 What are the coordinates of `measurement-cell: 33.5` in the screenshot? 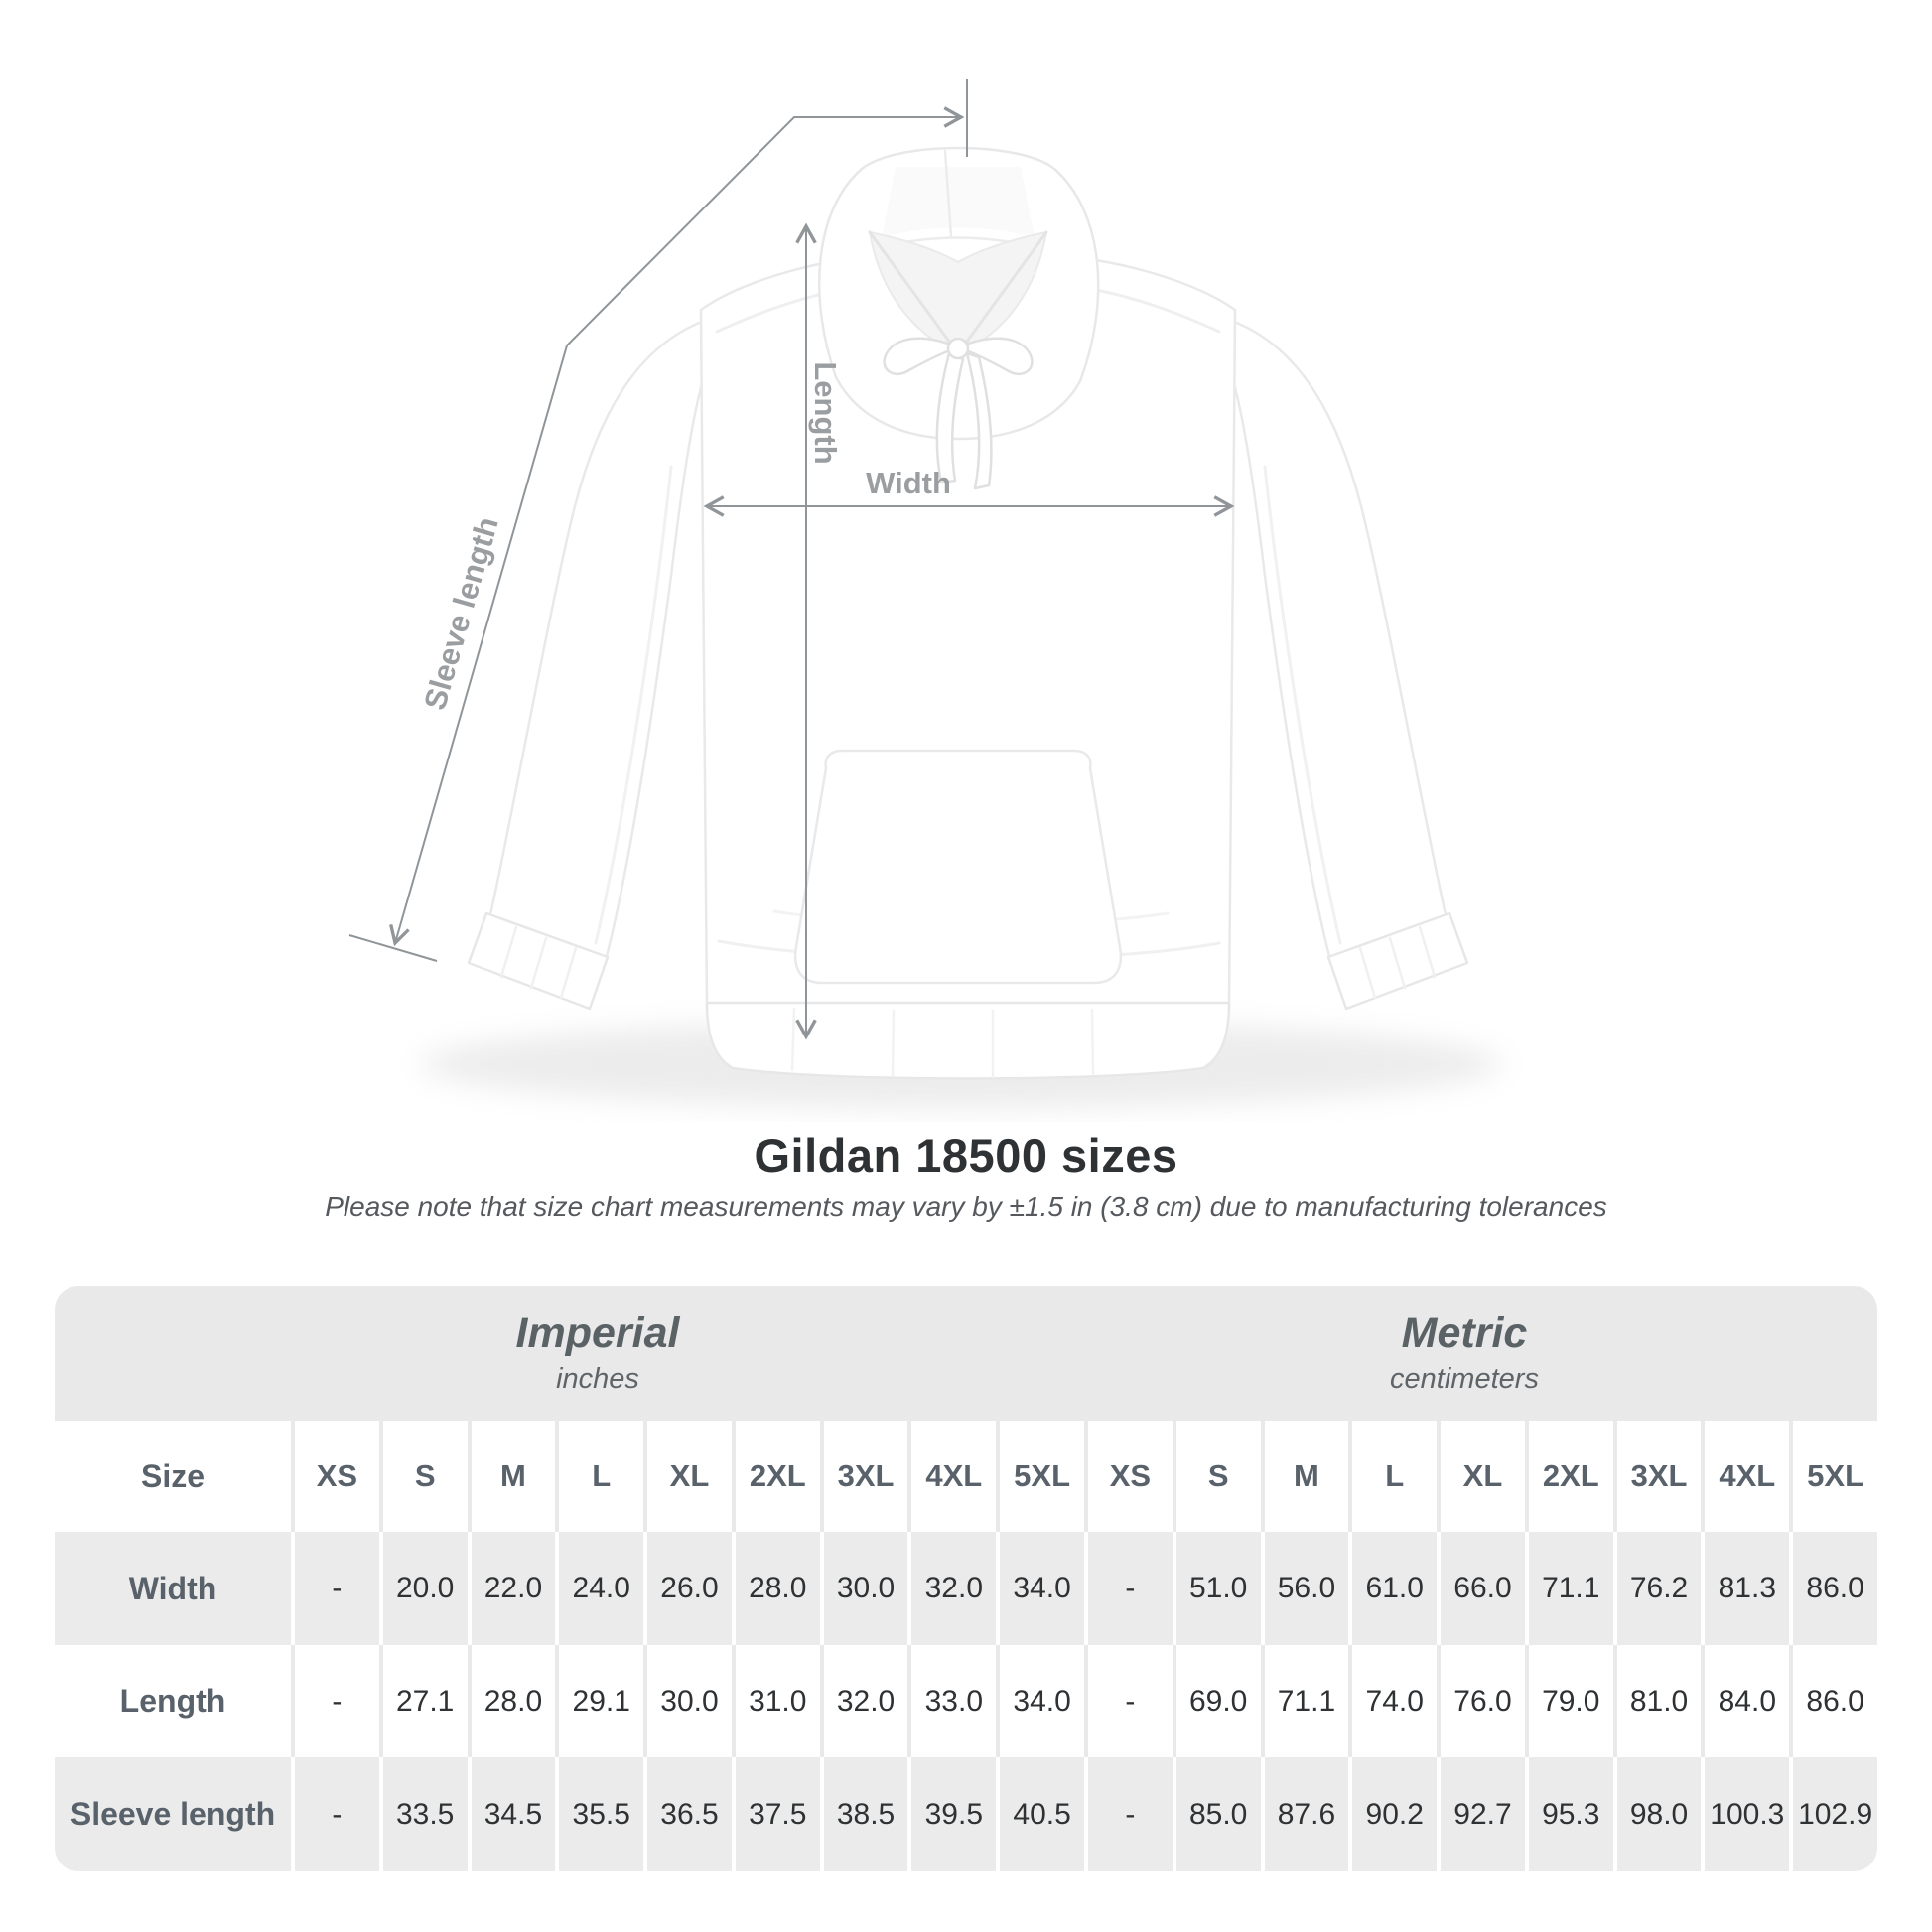 It's located at (423, 1814).